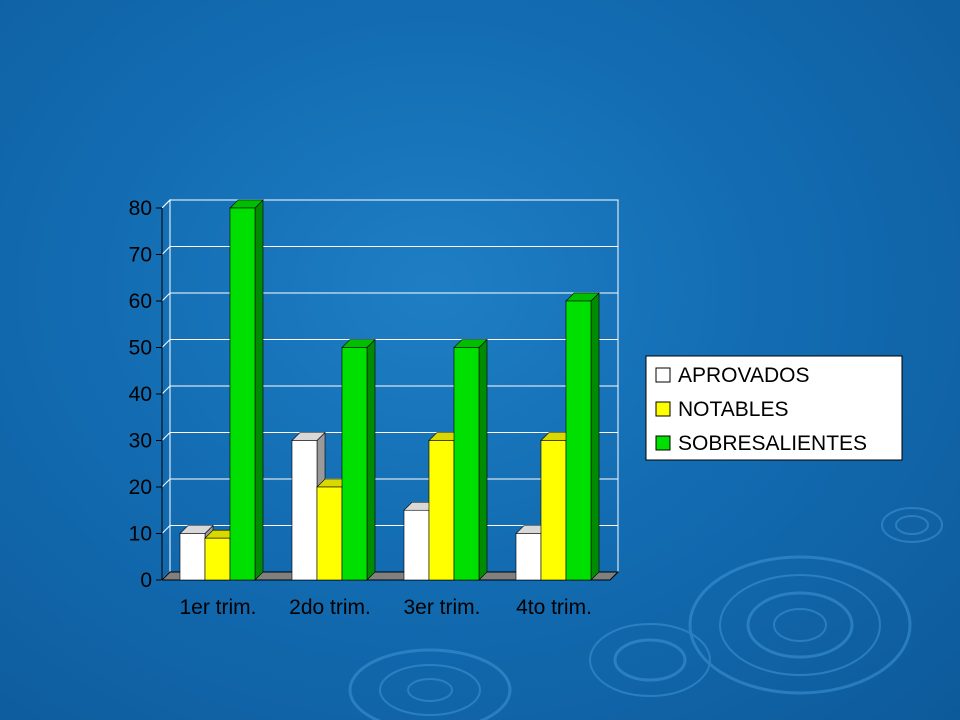 The height and width of the screenshot is (720, 960). I want to click on y-tick-label: 20, so click(140, 487).